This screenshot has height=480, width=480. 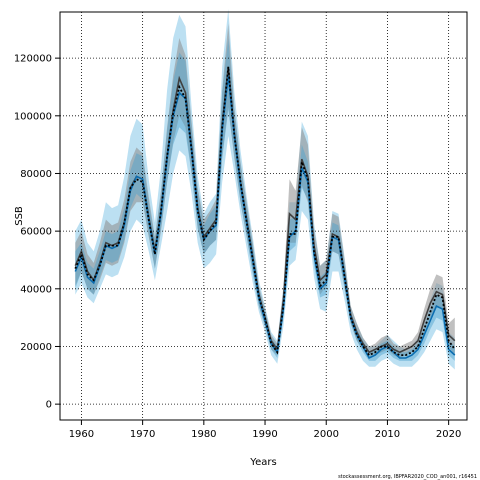 What do you see at coordinates (36, 174) in the screenshot?
I see `y-tick-label: 80000` at bounding box center [36, 174].